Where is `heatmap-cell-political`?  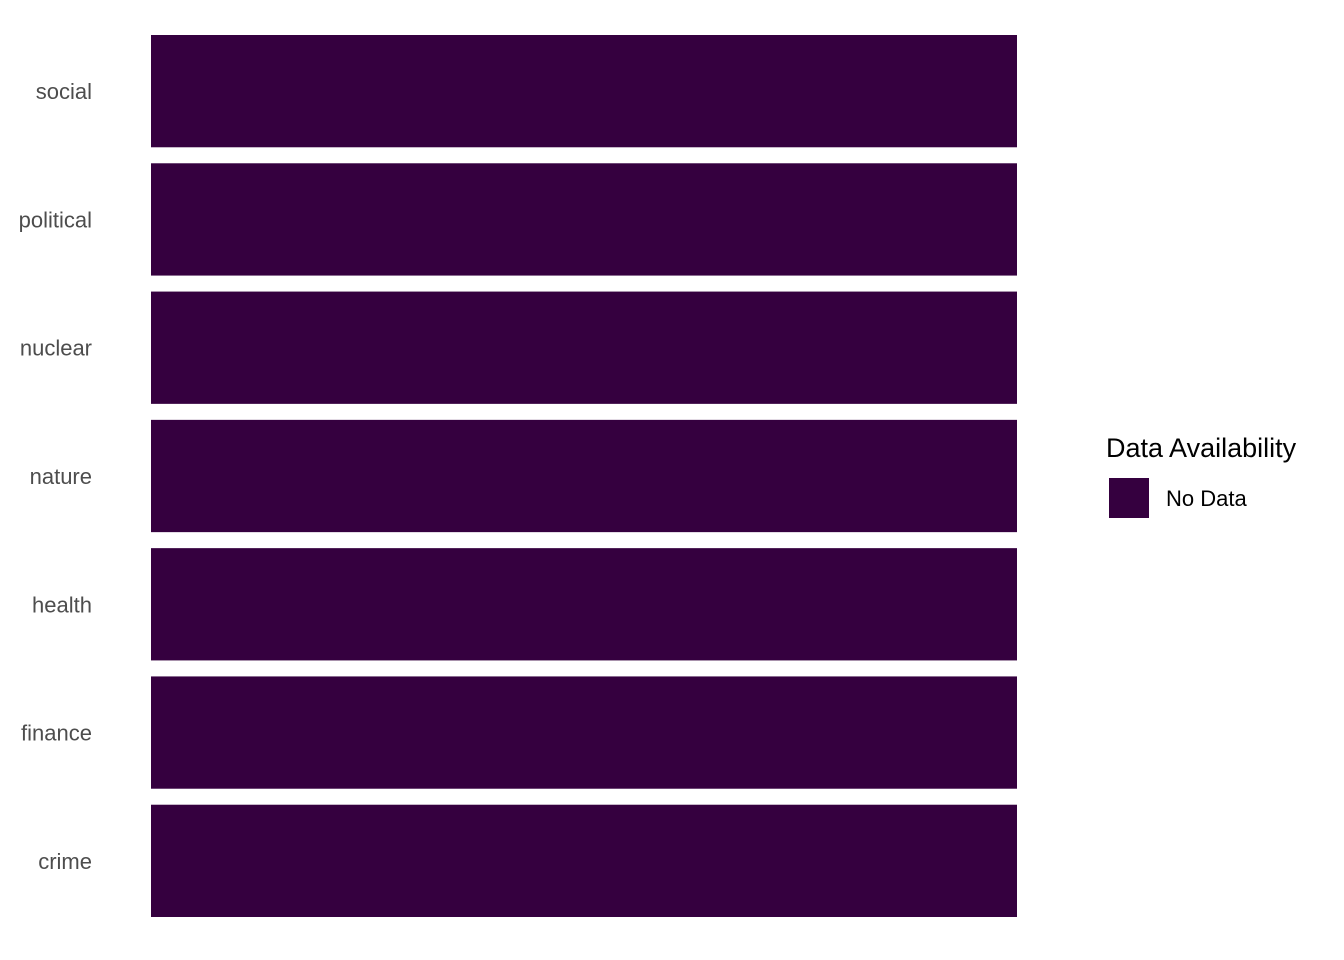
heatmap-cell-political is located at coordinates (584, 219).